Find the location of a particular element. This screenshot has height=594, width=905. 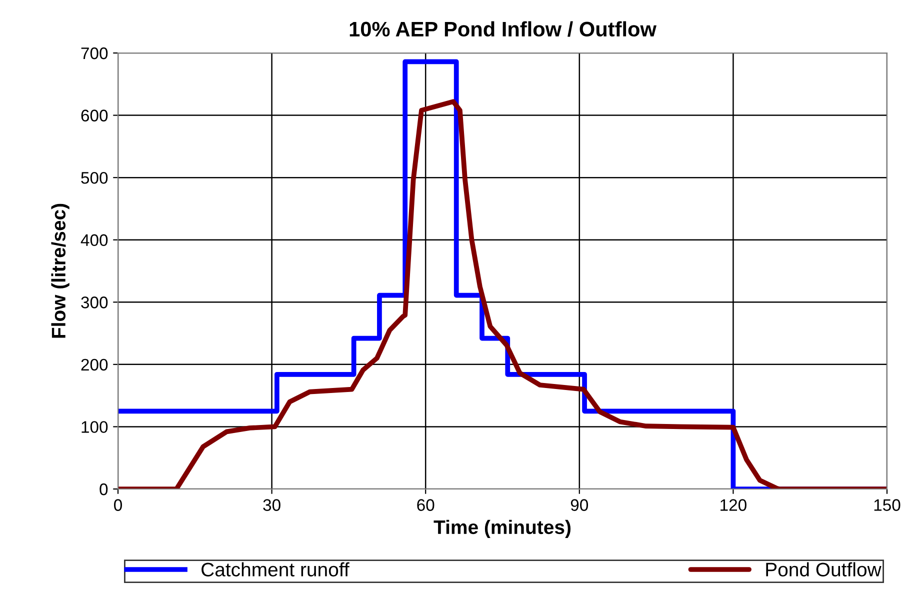

y-tick-label: 100 is located at coordinates (95, 427).